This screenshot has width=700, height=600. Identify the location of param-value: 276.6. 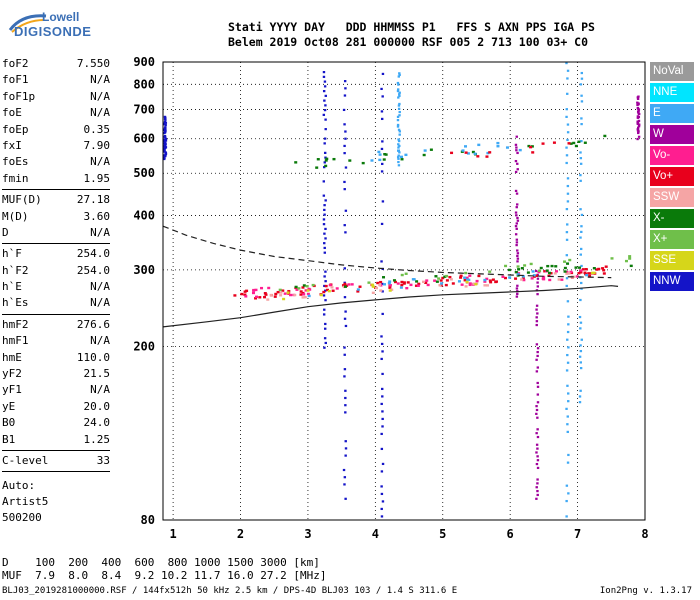
(93, 324).